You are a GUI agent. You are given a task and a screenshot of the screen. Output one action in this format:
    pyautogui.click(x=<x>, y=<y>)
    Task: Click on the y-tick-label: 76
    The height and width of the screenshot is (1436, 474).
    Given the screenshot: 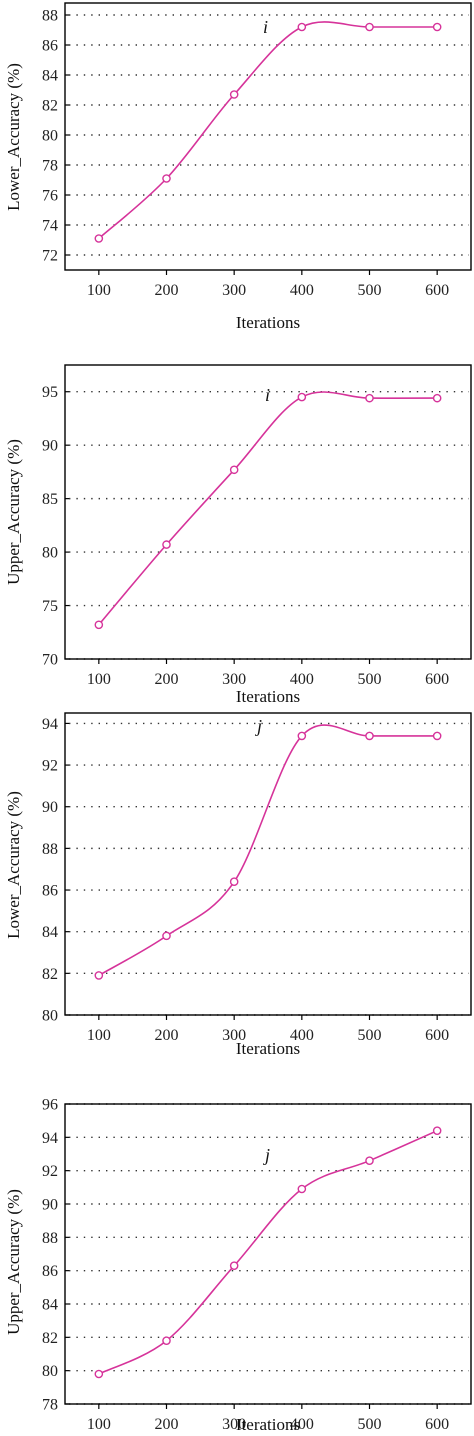 What is the action you would take?
    pyautogui.click(x=50, y=196)
    